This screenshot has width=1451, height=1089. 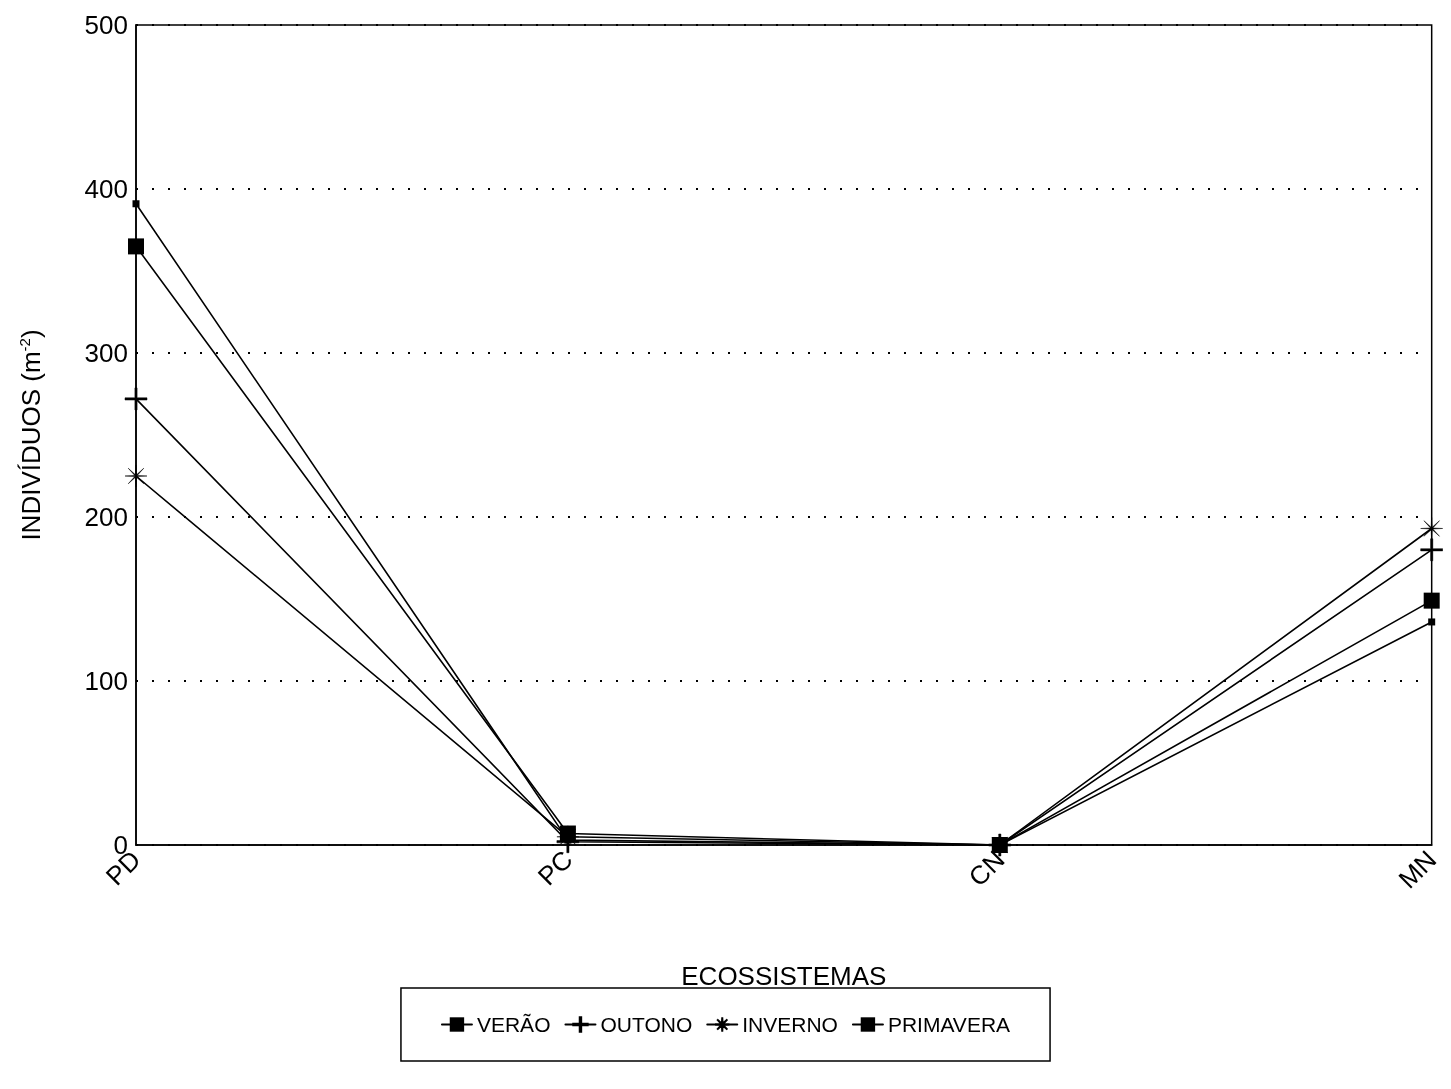 What do you see at coordinates (790, 1024) in the screenshot?
I see `legend-label: INVERNO` at bounding box center [790, 1024].